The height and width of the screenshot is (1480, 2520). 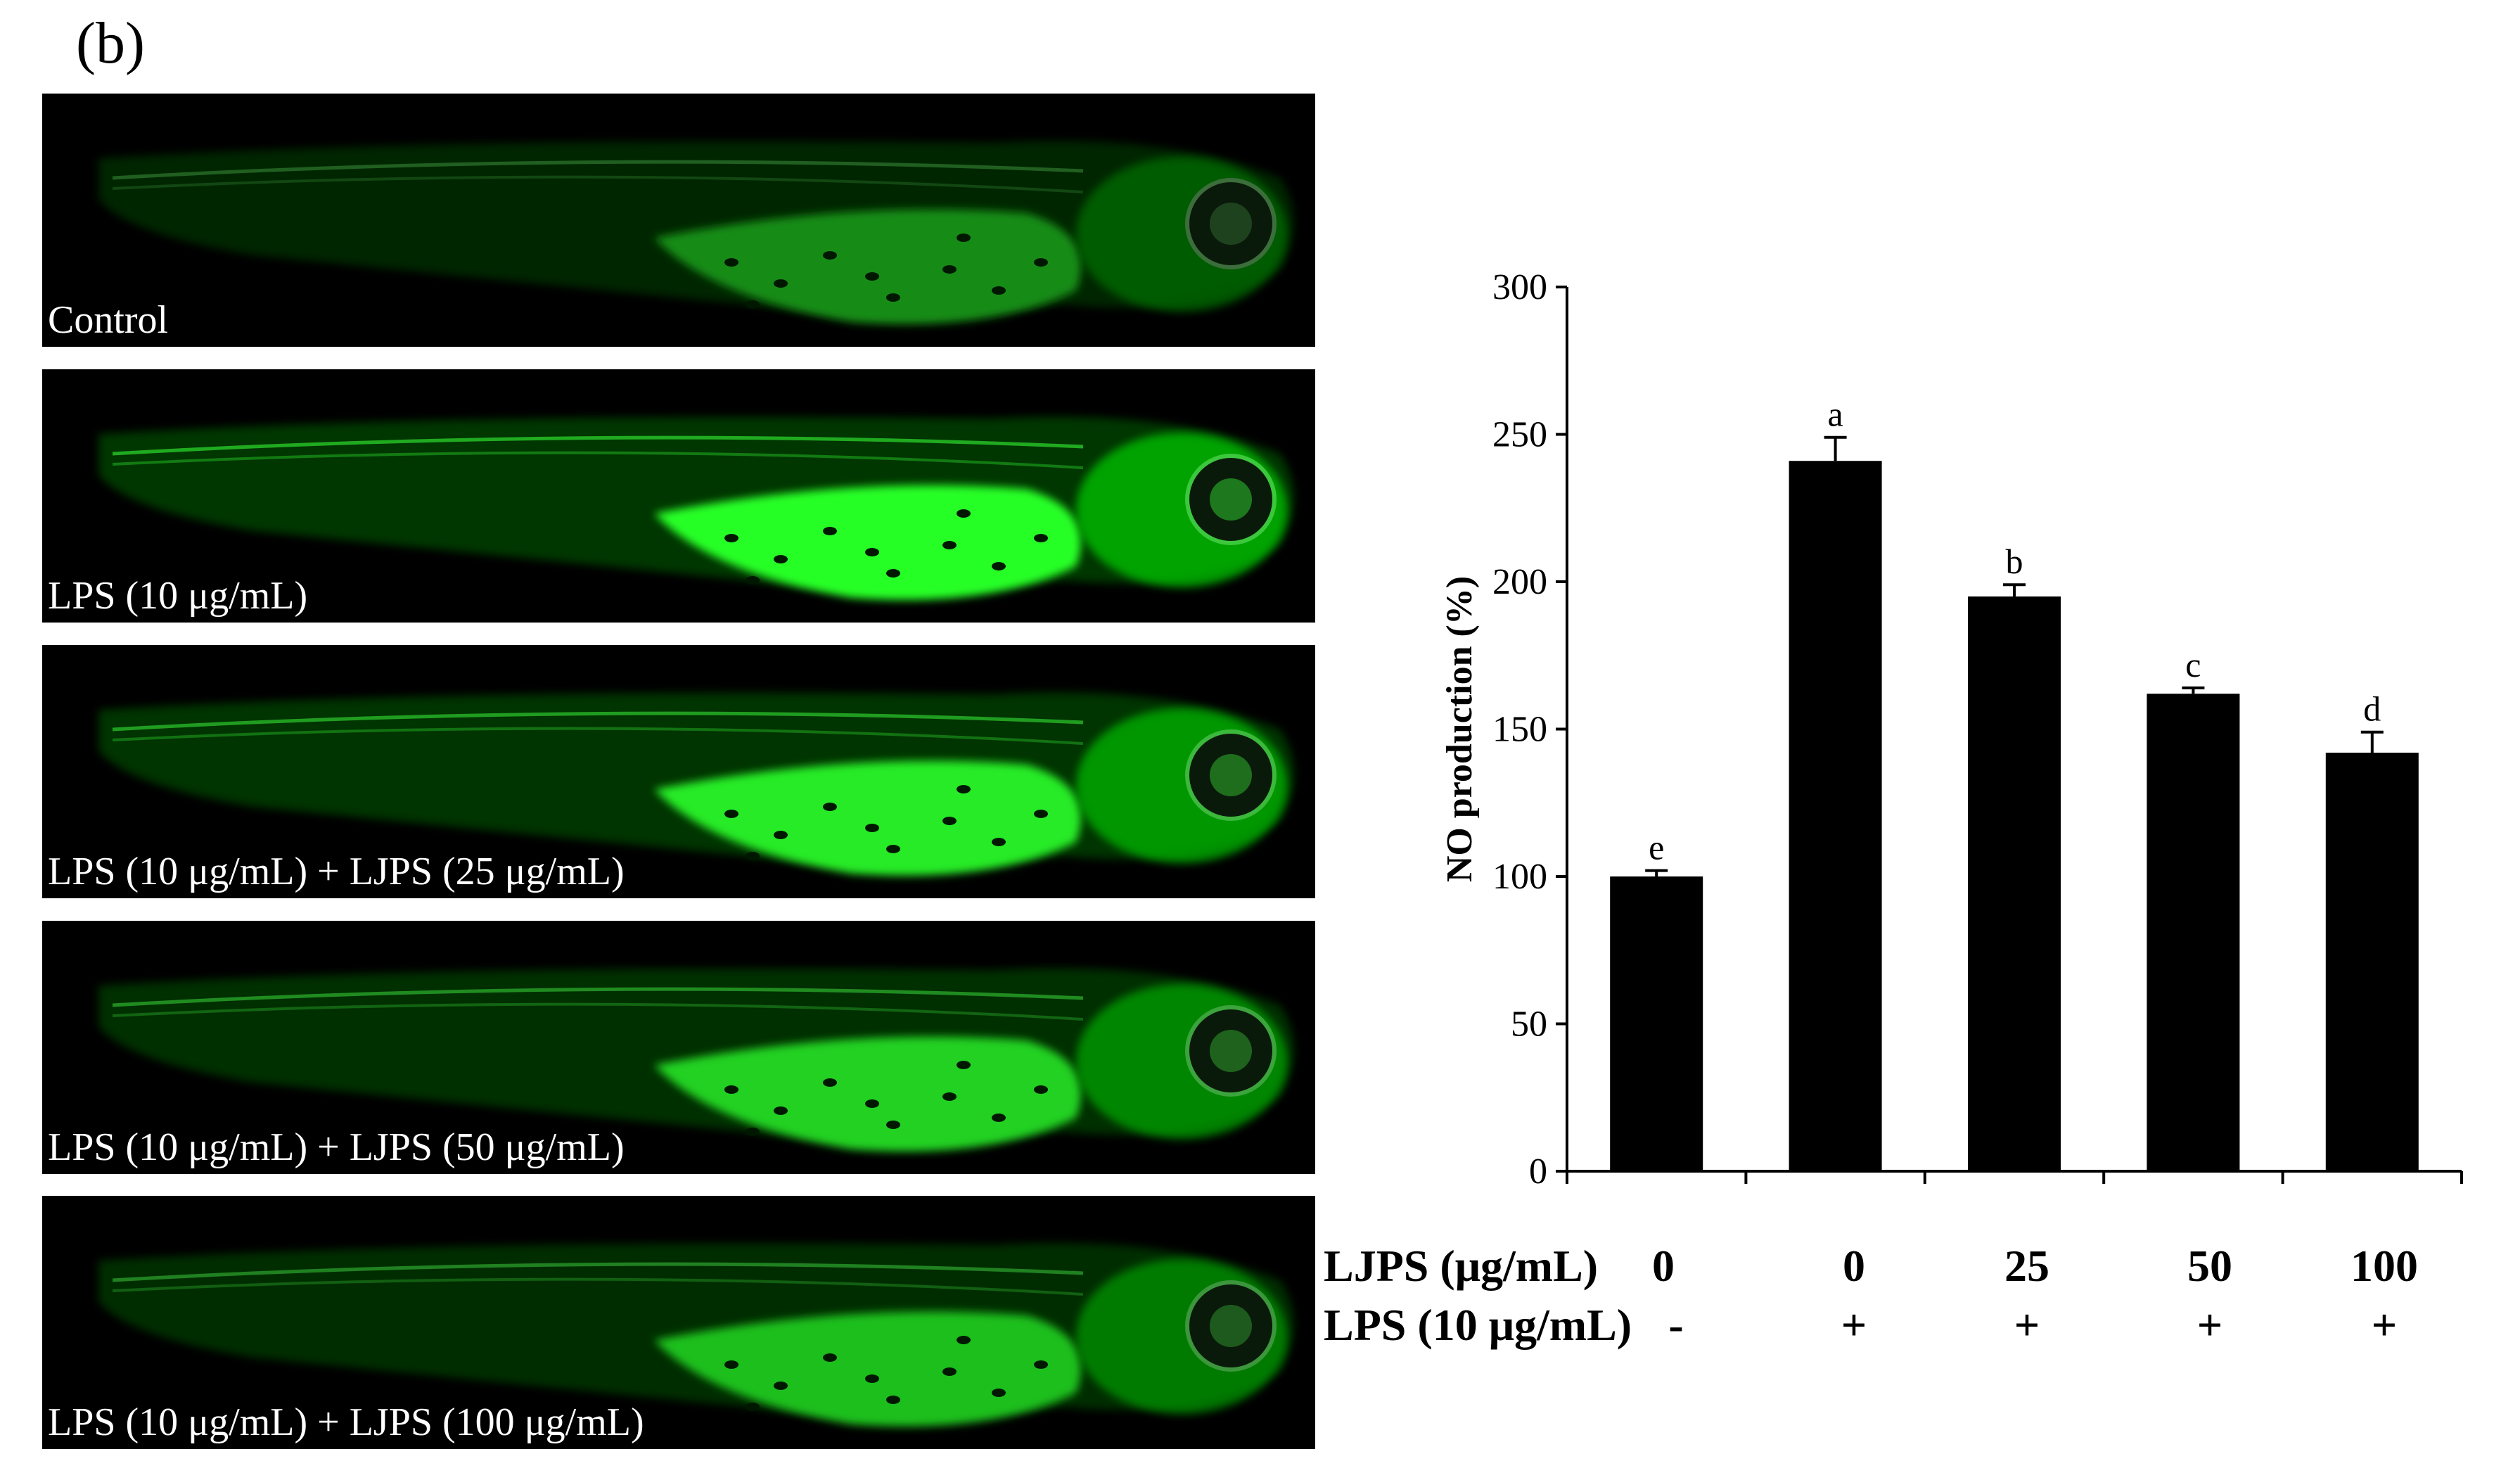 What do you see at coordinates (1519, 287) in the screenshot?
I see `y-tick-label: 300` at bounding box center [1519, 287].